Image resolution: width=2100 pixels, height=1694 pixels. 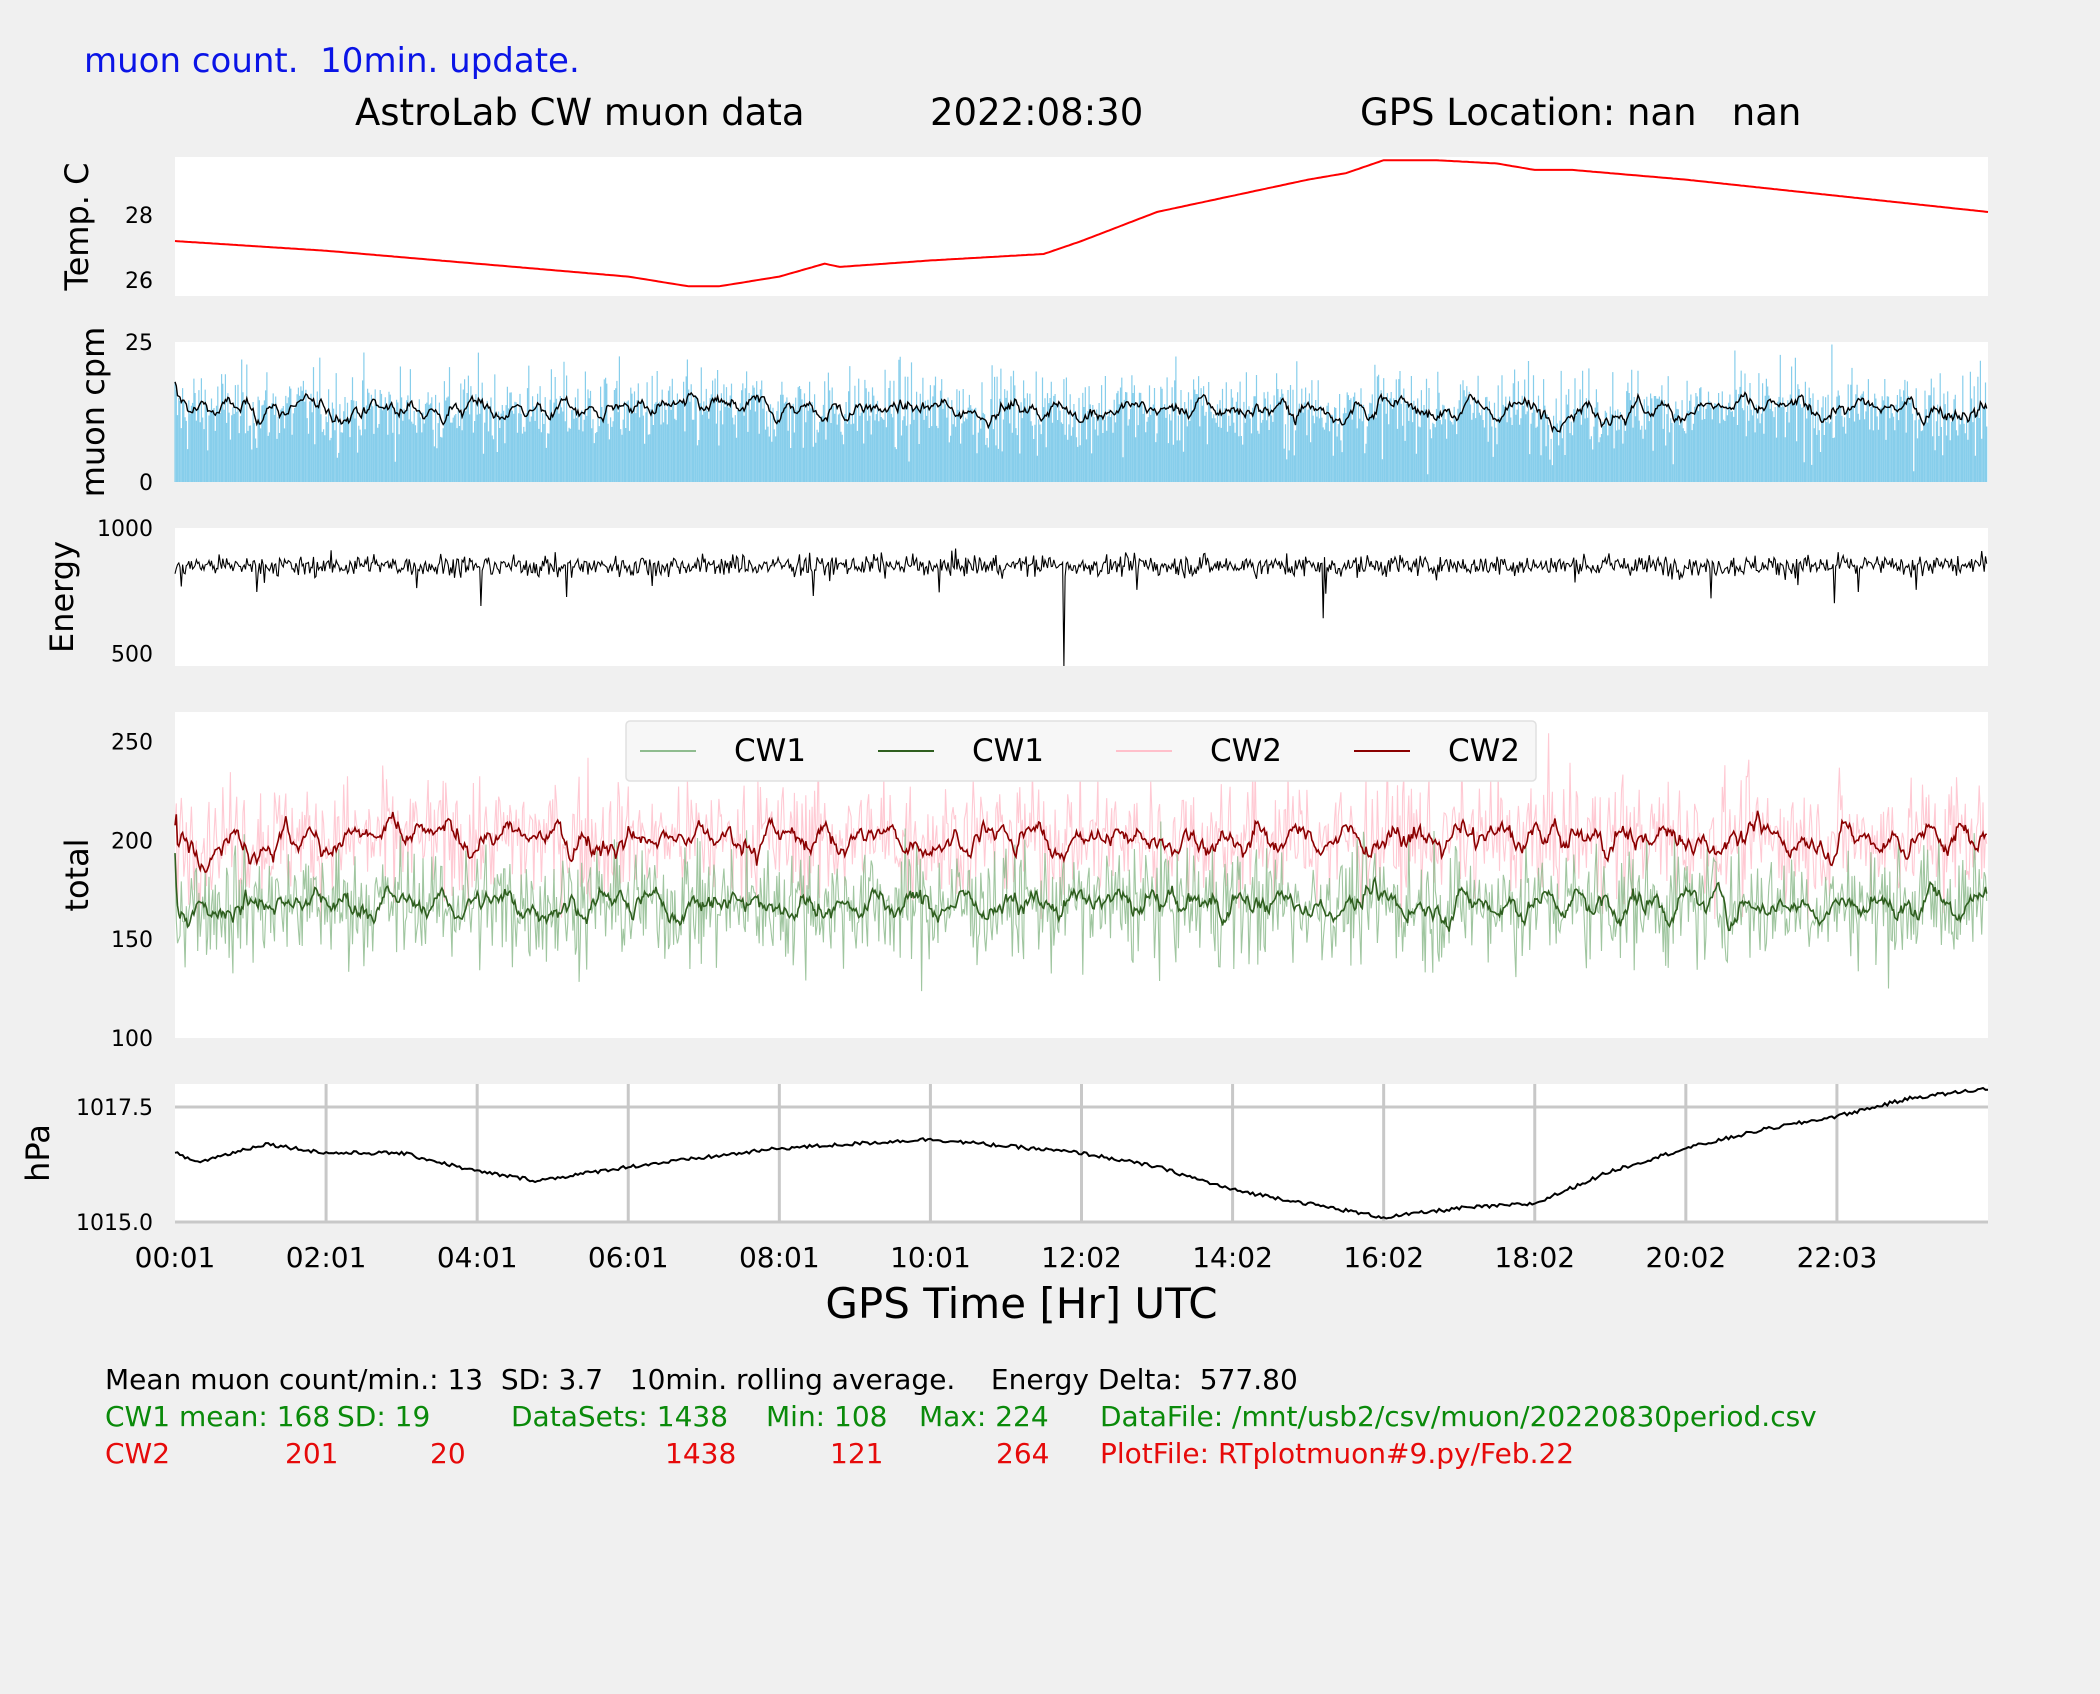 What do you see at coordinates (1337, 1453) in the screenshot?
I see `stats-plotfile: PlotFile: RTplotmuon#9.py/Feb.22` at bounding box center [1337, 1453].